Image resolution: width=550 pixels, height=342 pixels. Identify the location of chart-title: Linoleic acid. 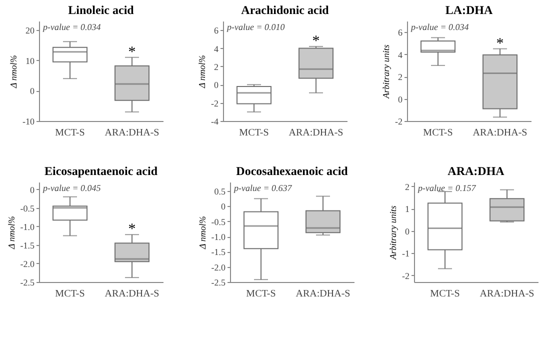
(101, 10).